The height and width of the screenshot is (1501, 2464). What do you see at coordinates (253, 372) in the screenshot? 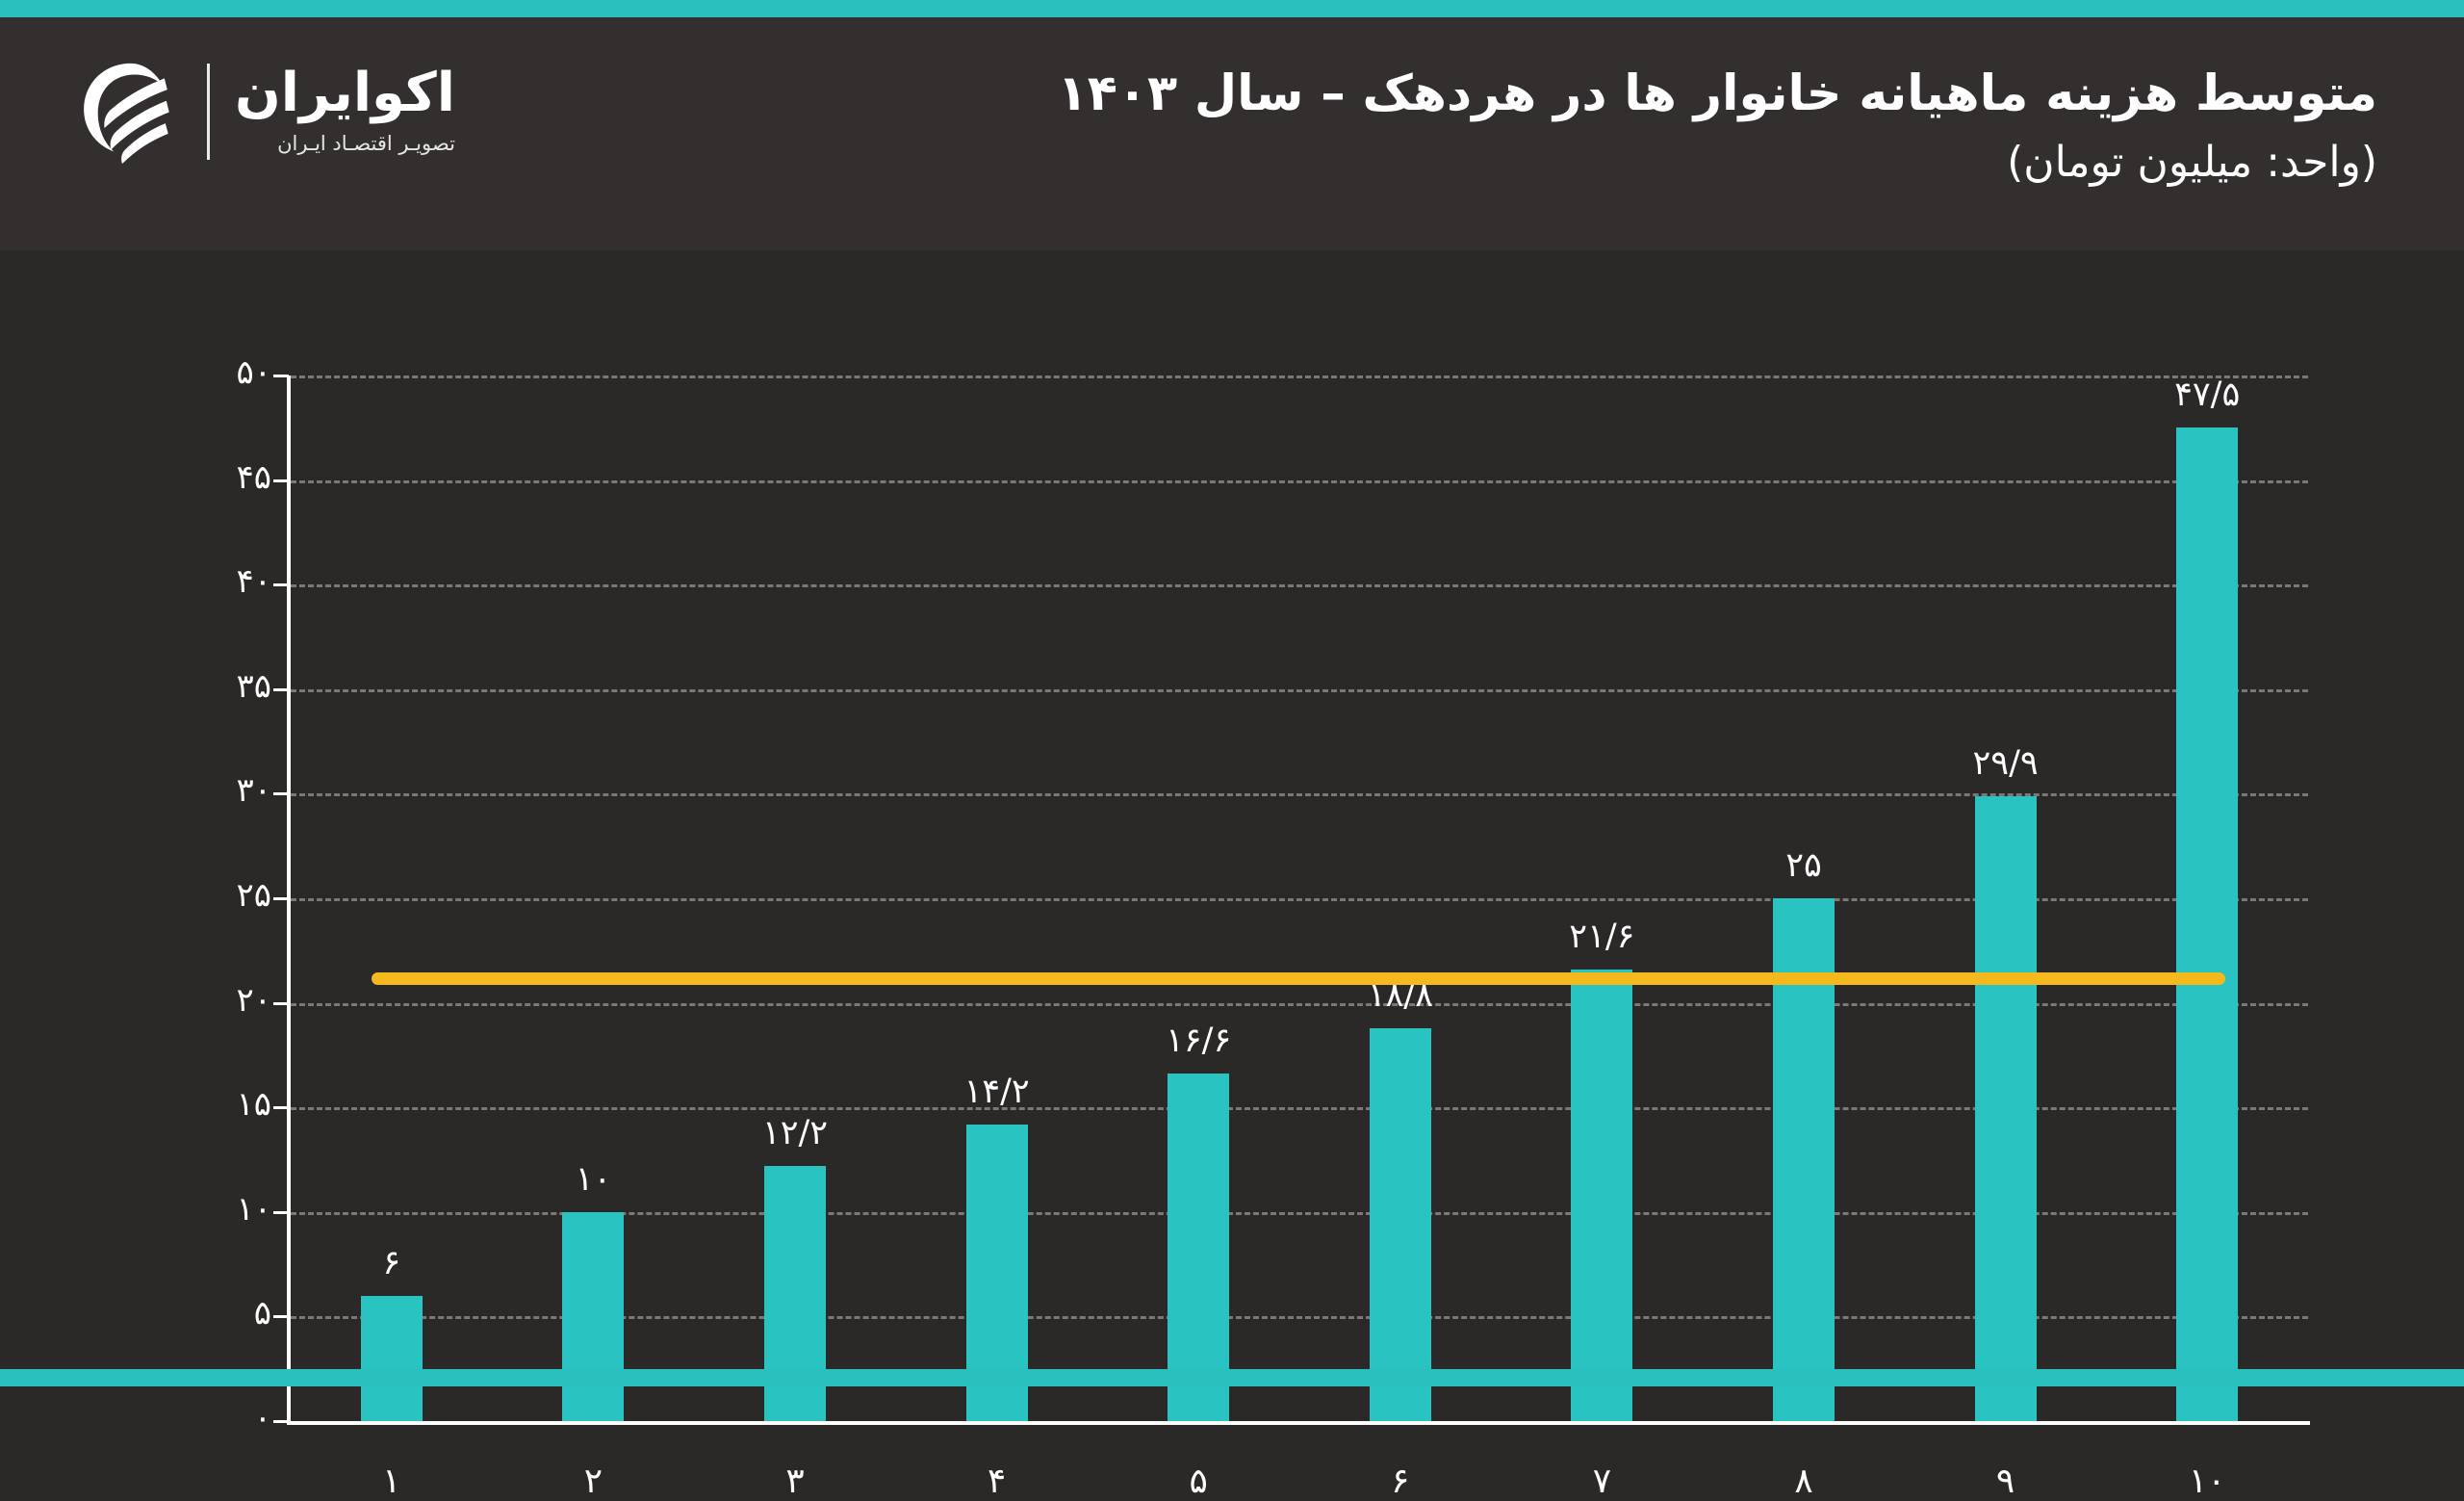
I see `y-axis-tick-label: ۵۰` at bounding box center [253, 372].